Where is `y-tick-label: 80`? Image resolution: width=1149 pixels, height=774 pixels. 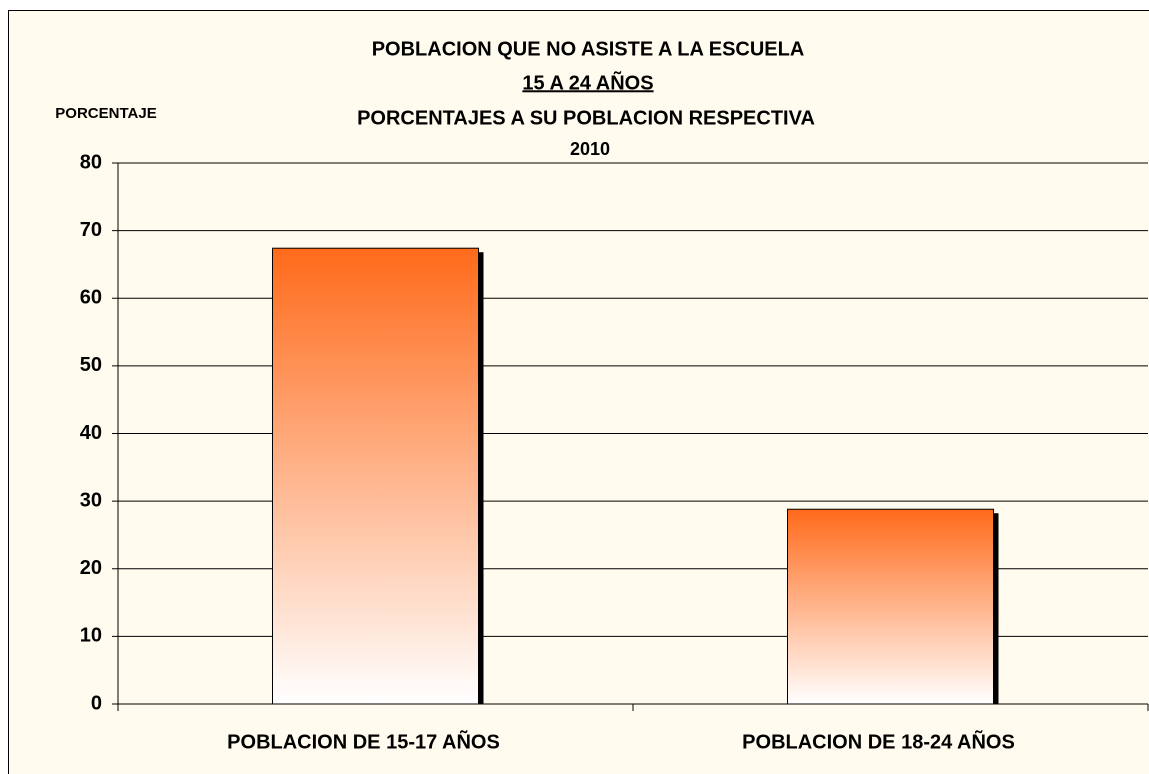
y-tick-label: 80 is located at coordinates (91, 162).